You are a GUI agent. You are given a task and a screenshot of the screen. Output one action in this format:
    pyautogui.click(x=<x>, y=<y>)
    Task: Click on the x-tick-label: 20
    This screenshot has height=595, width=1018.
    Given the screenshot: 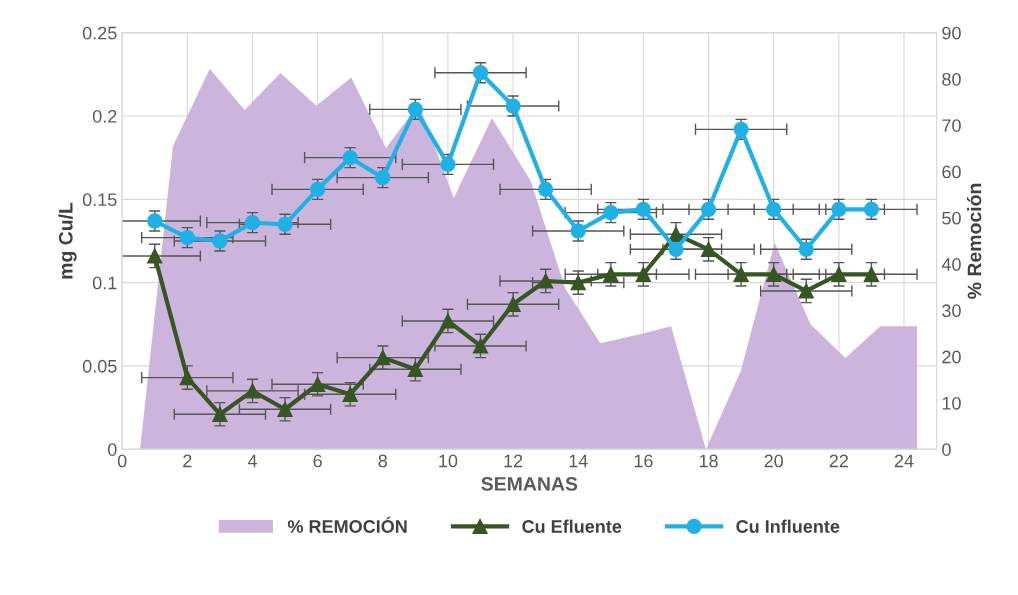 What is the action you would take?
    pyautogui.click(x=774, y=461)
    